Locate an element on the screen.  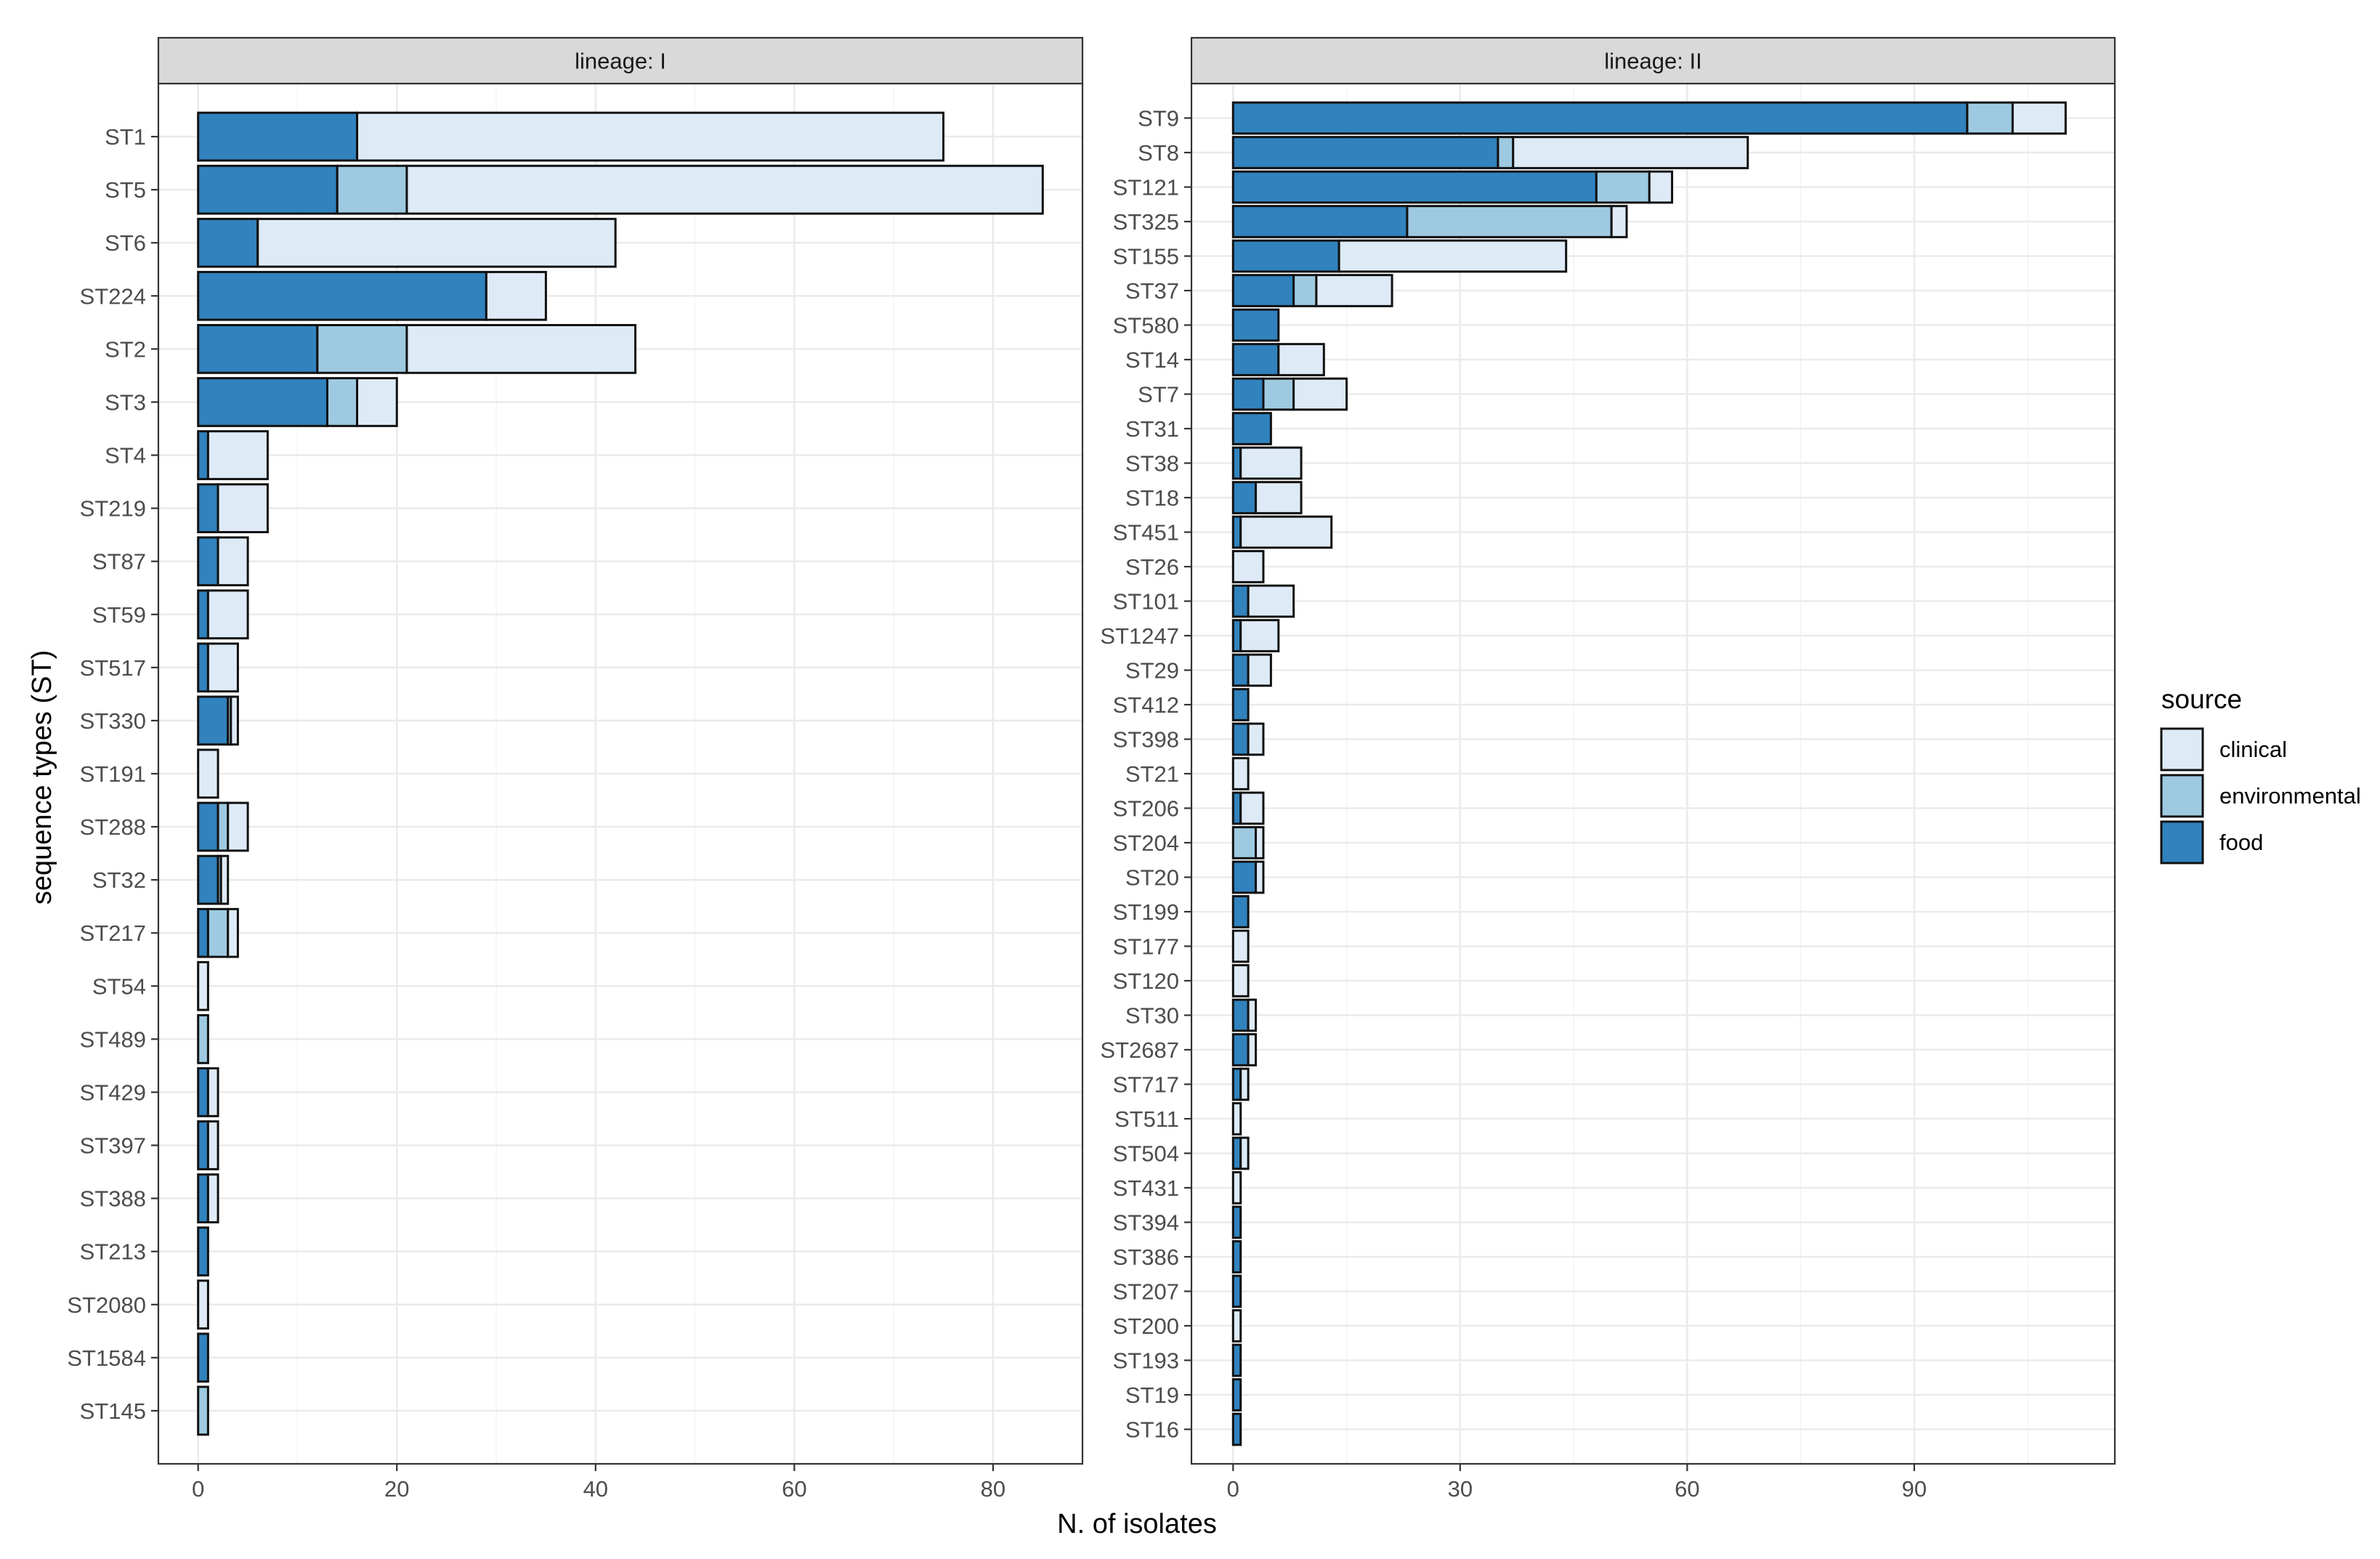
bar-ST8-environmental is located at coordinates (1506, 152).